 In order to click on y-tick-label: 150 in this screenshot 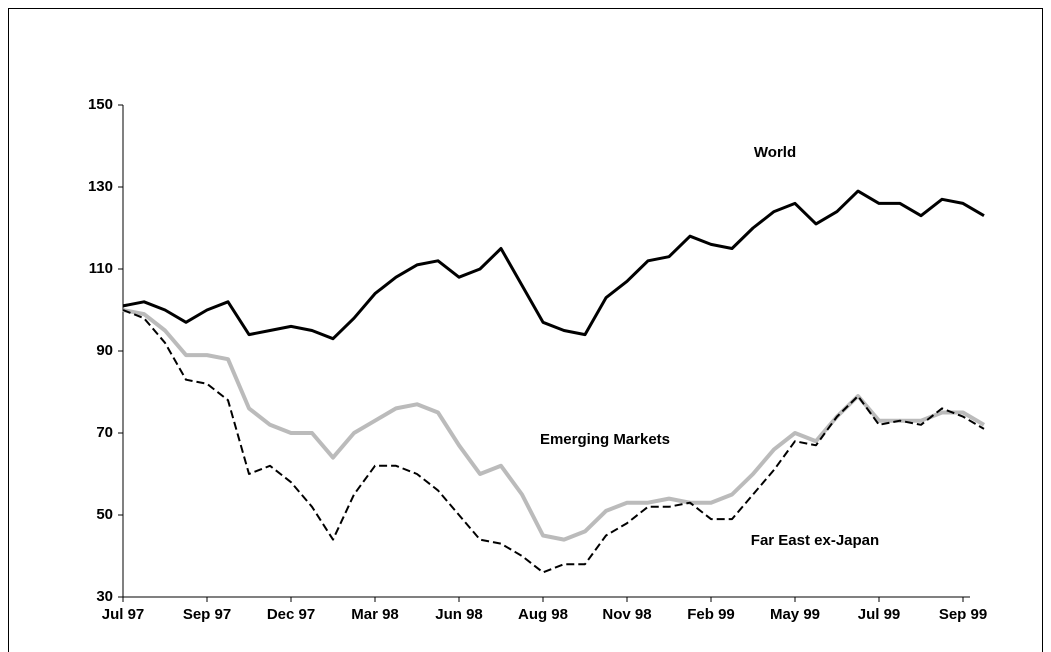, I will do `click(100, 104)`.